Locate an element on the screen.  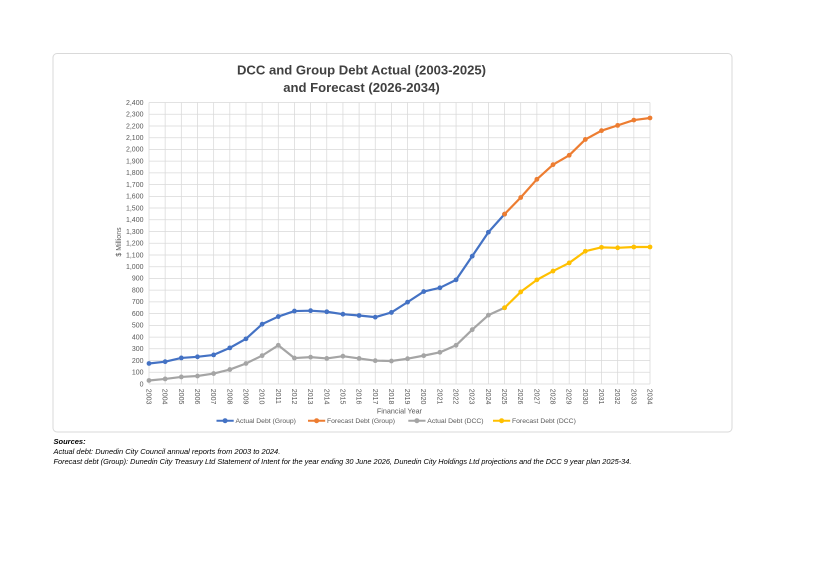
svg-text: 2,400 is located at coordinates (135, 103).